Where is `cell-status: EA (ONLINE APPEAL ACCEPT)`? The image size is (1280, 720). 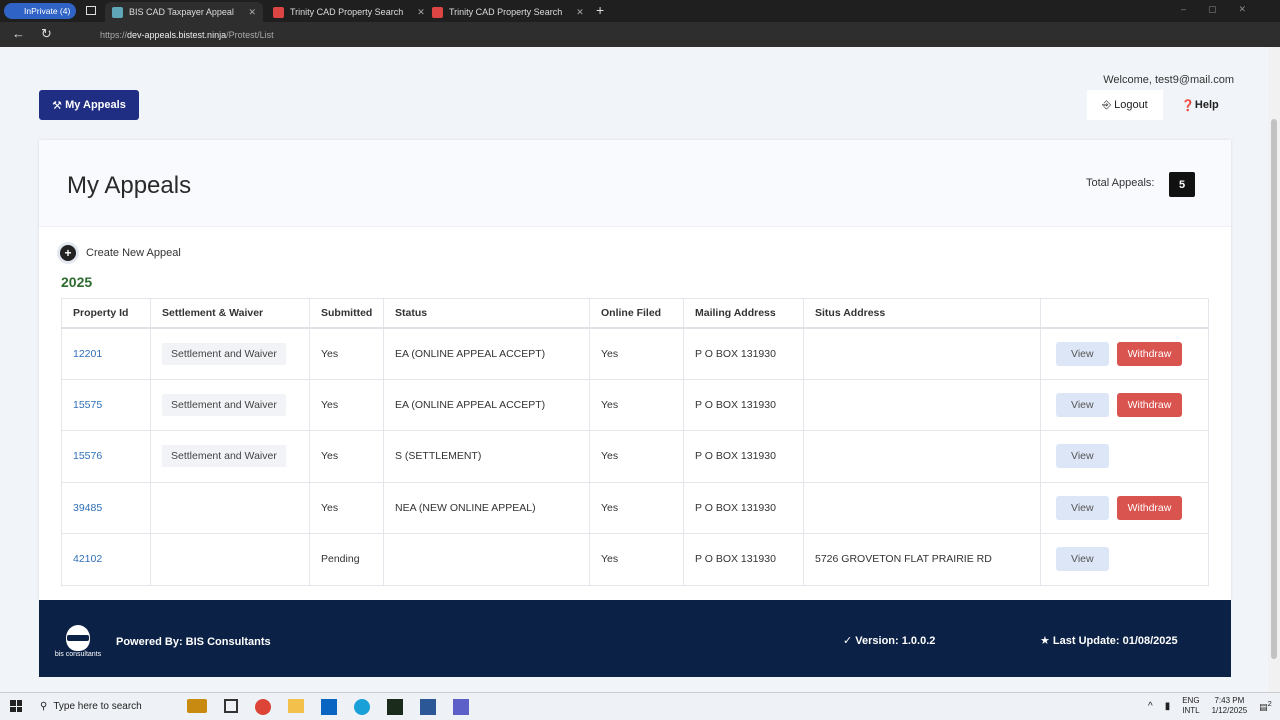 cell-status: EA (ONLINE APPEAL ACCEPT) is located at coordinates (486, 404).